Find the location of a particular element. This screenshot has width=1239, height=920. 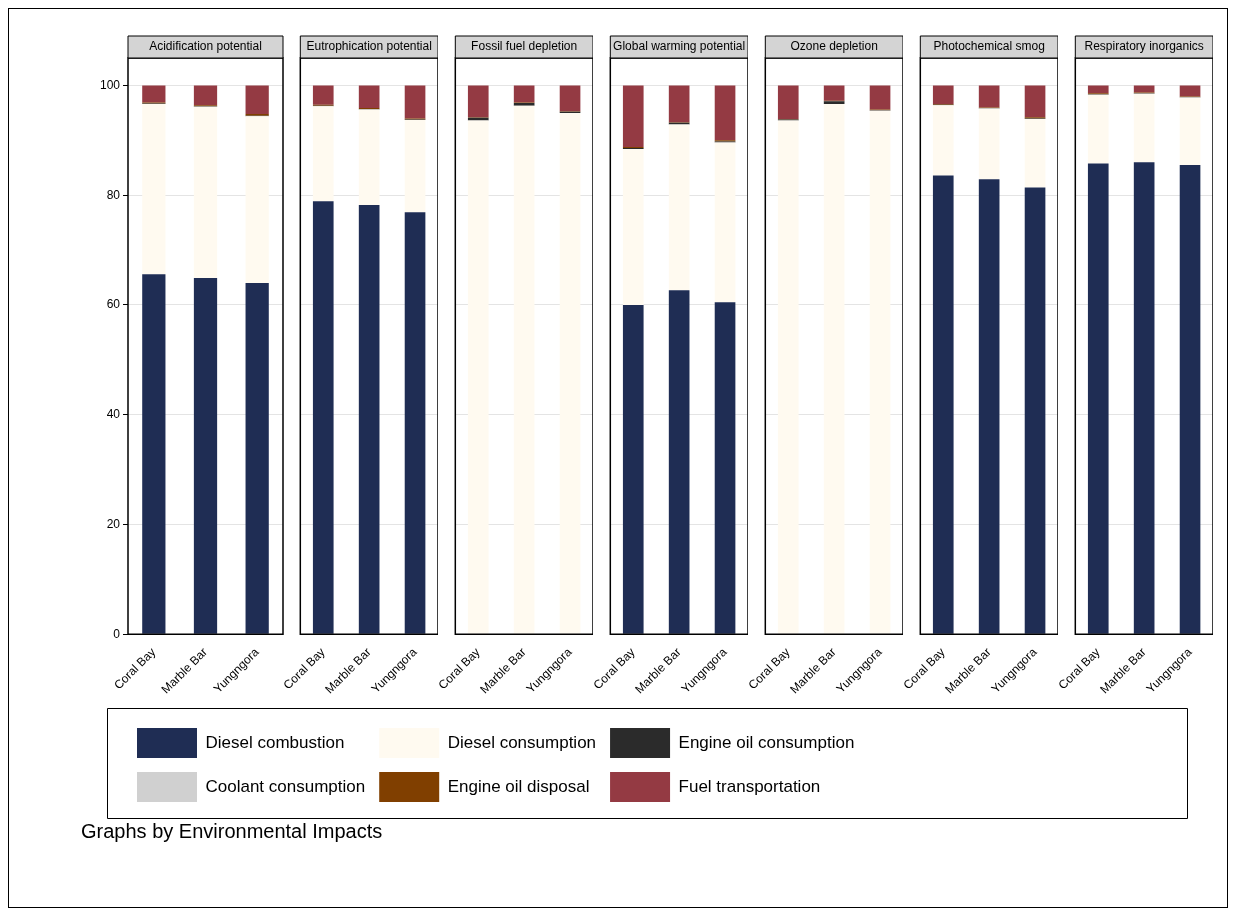

y-tick-label: 40 is located at coordinates (113, 414).